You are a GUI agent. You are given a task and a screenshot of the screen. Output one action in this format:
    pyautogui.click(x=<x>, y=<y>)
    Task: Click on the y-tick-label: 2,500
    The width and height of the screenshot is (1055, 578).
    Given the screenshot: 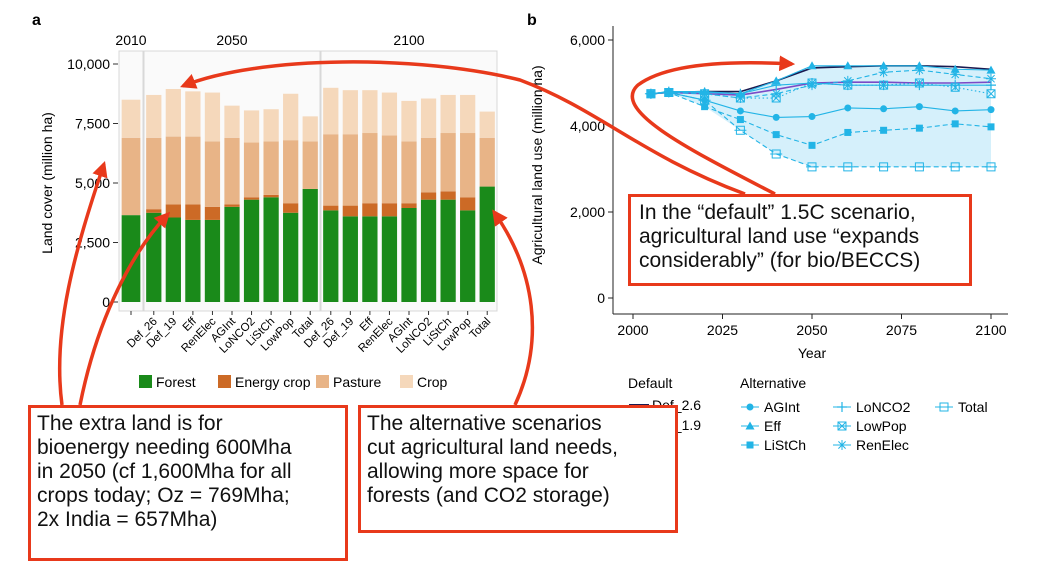 What is the action you would take?
    pyautogui.click(x=92, y=243)
    